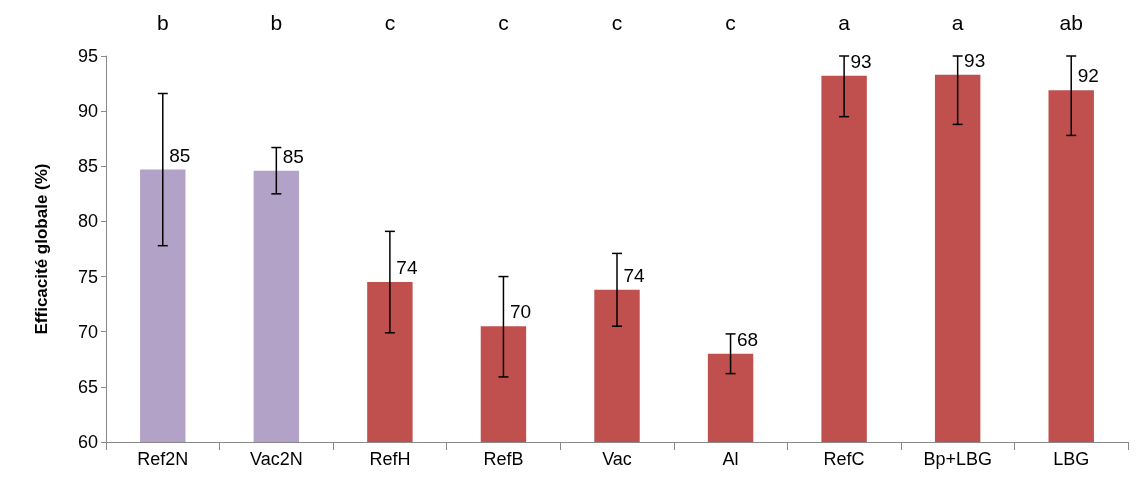 This screenshot has height=490, width=1144. I want to click on y-tick-label: 60, so click(87, 442).